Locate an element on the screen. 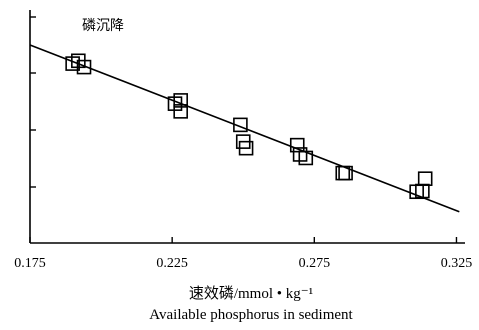 Image resolution: width=479 pixels, height=330 pixels. x-tick-label: 0.175 is located at coordinates (30, 263).